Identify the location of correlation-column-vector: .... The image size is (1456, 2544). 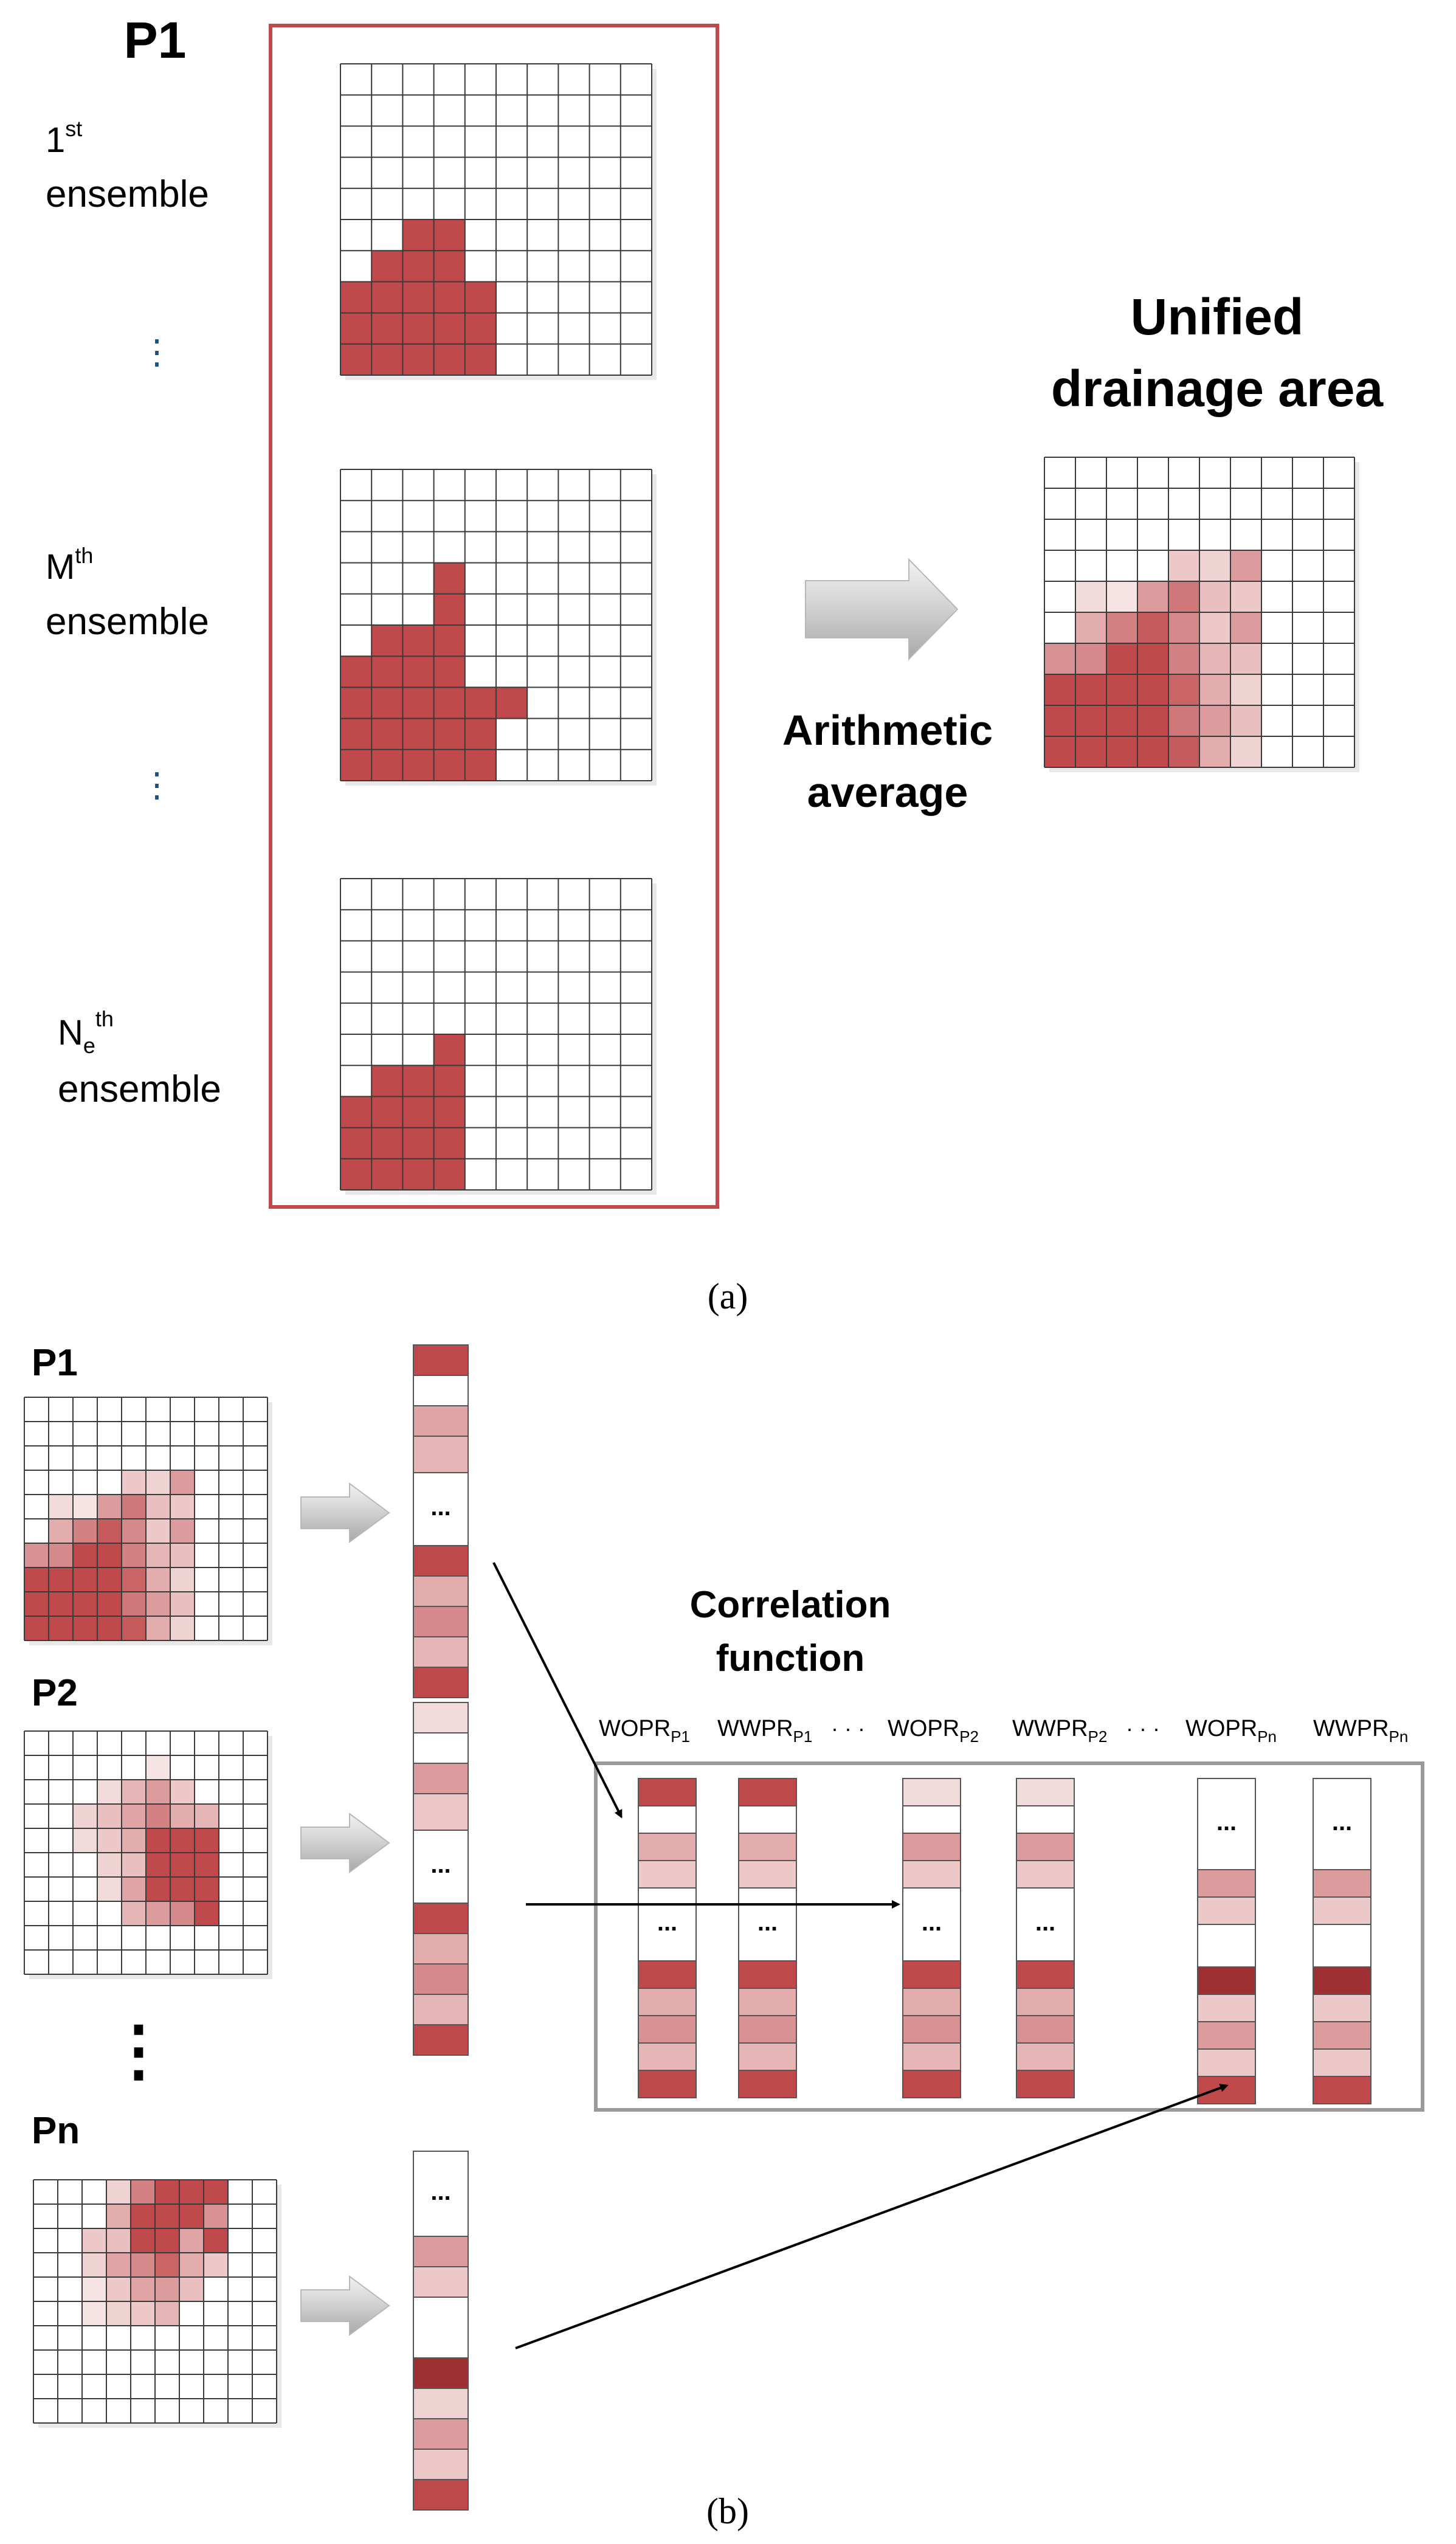
(1226, 1941).